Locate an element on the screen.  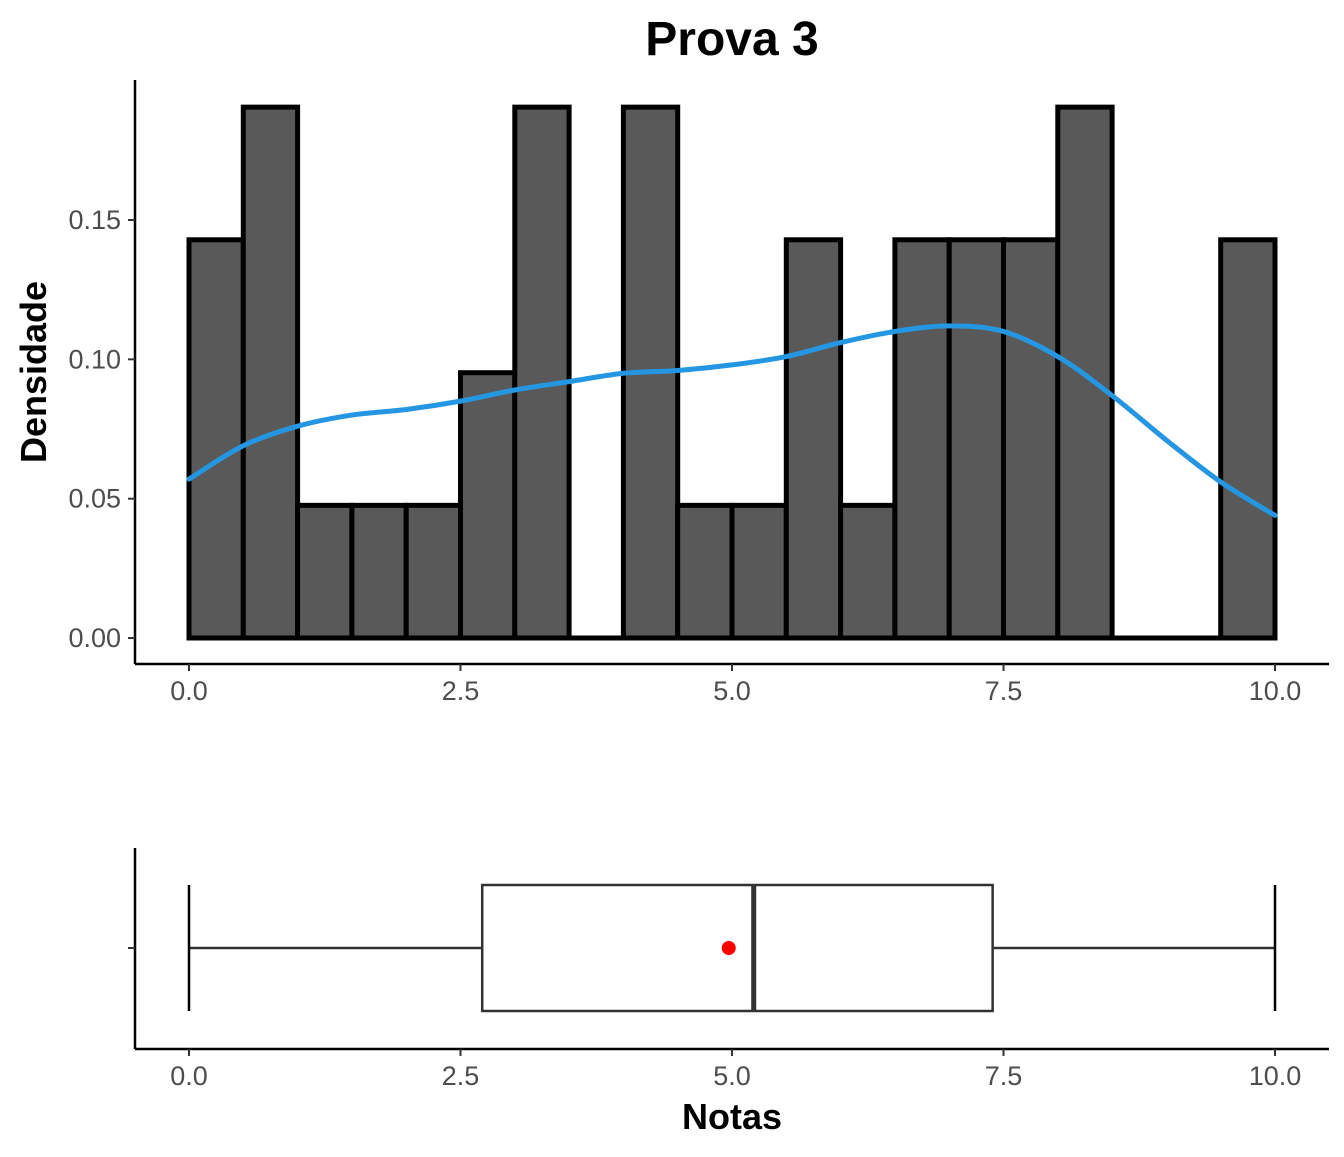
y-tick-label: 0.10 is located at coordinates (94, 359).